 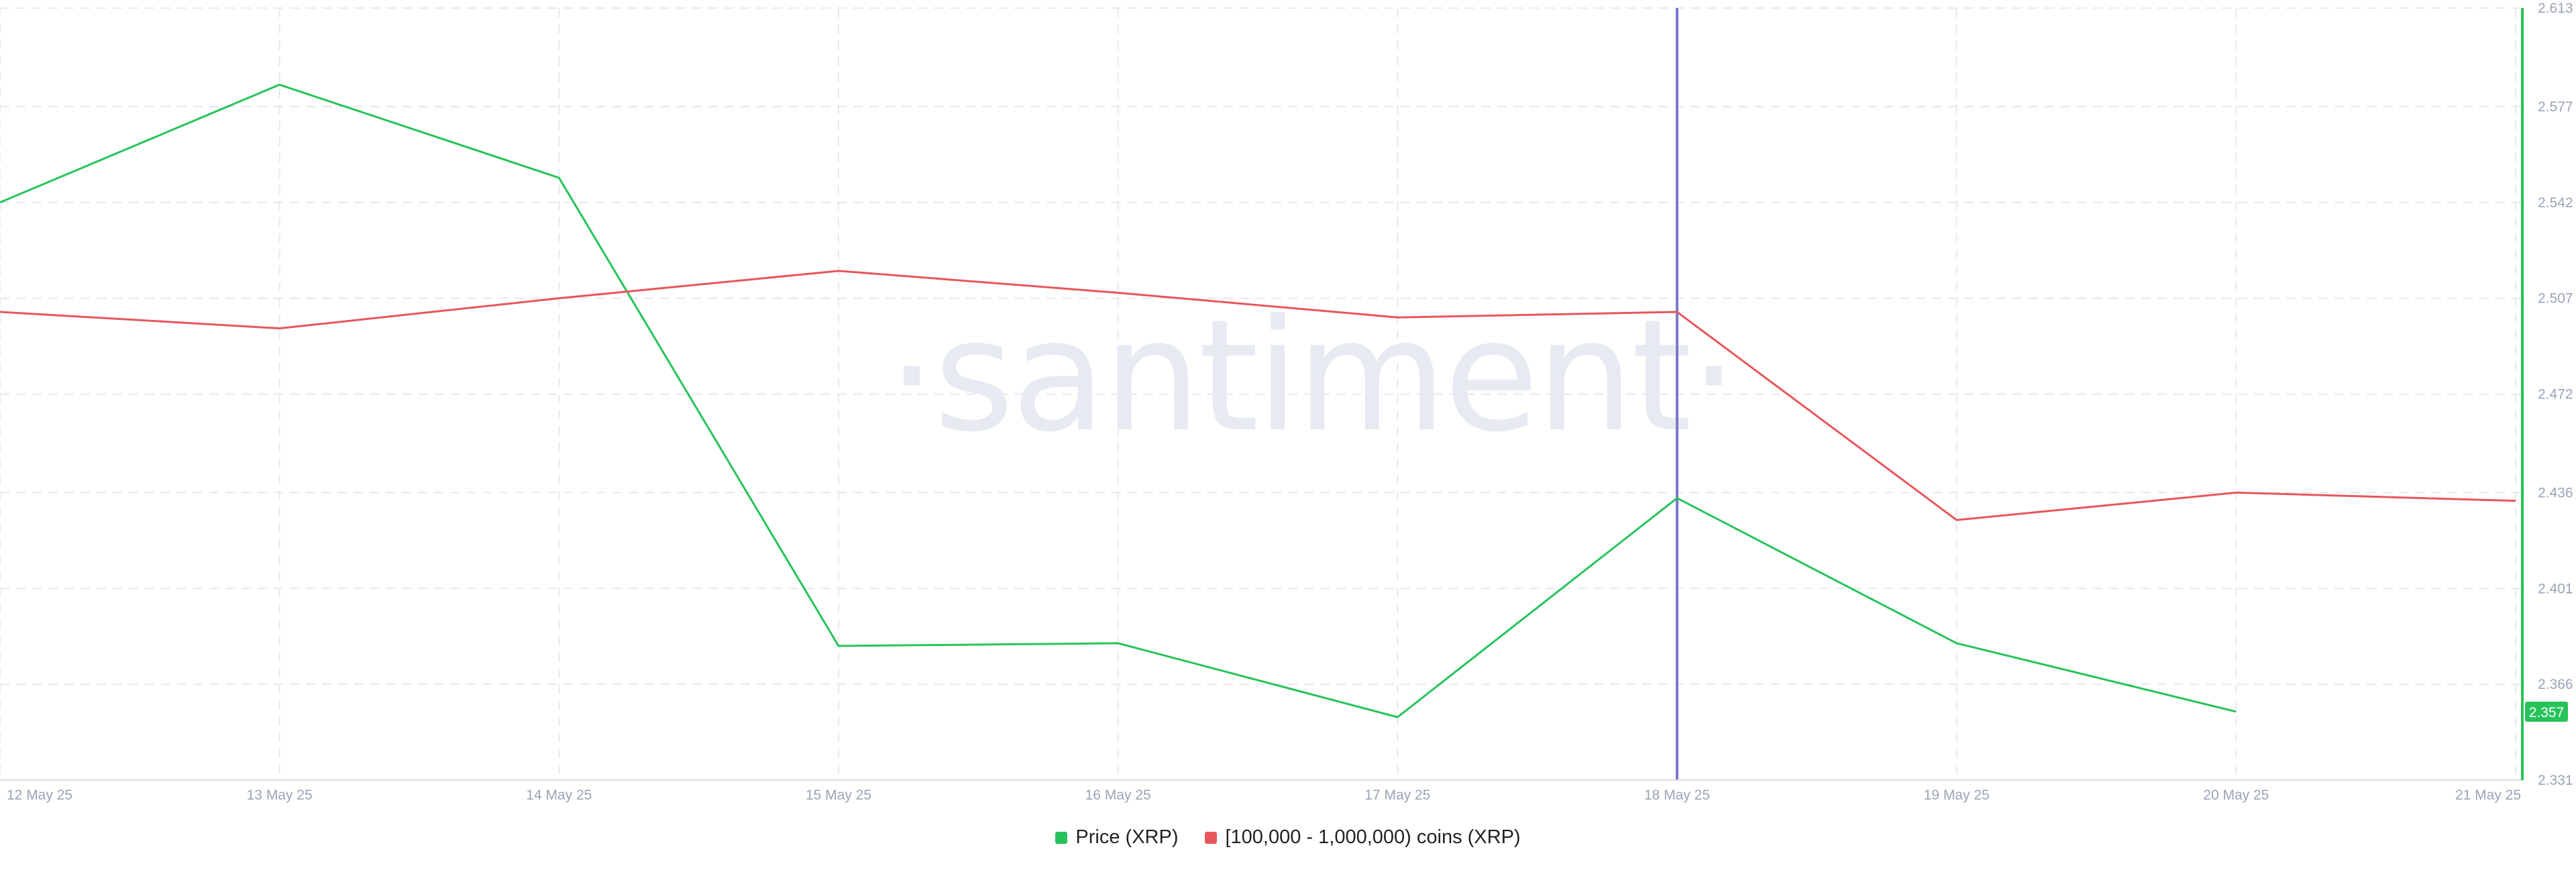 What do you see at coordinates (2236, 795) in the screenshot?
I see `x-tick-label: 20 May 25` at bounding box center [2236, 795].